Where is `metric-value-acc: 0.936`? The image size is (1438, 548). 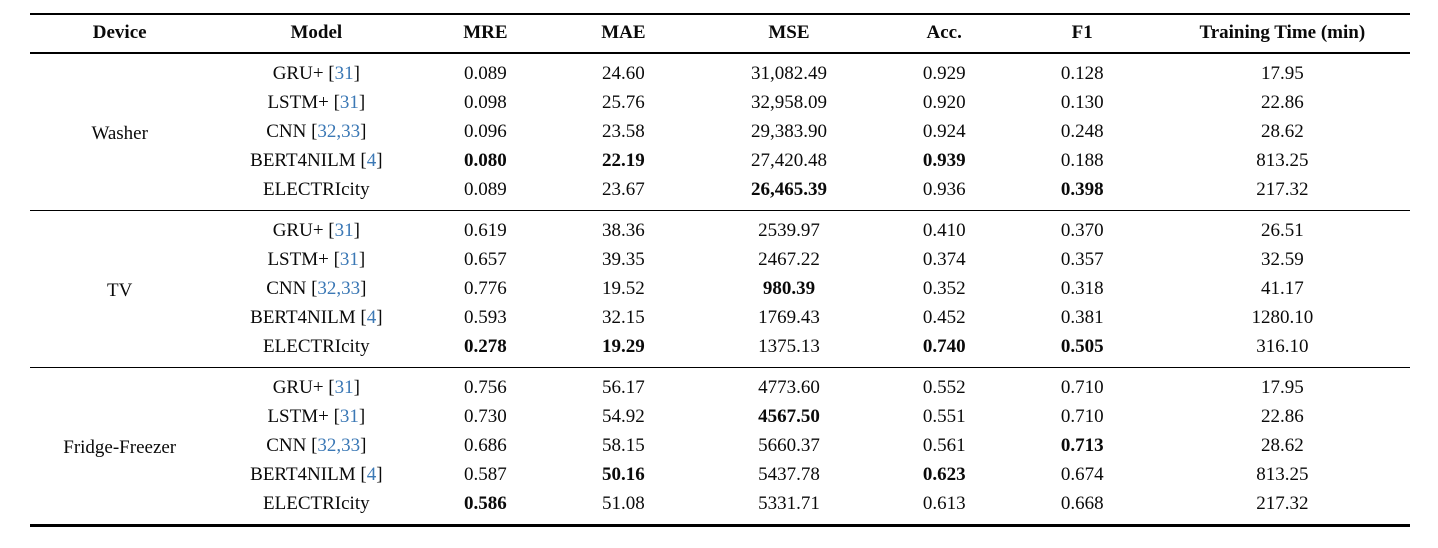
metric-value-acc: 0.936 is located at coordinates (944, 189).